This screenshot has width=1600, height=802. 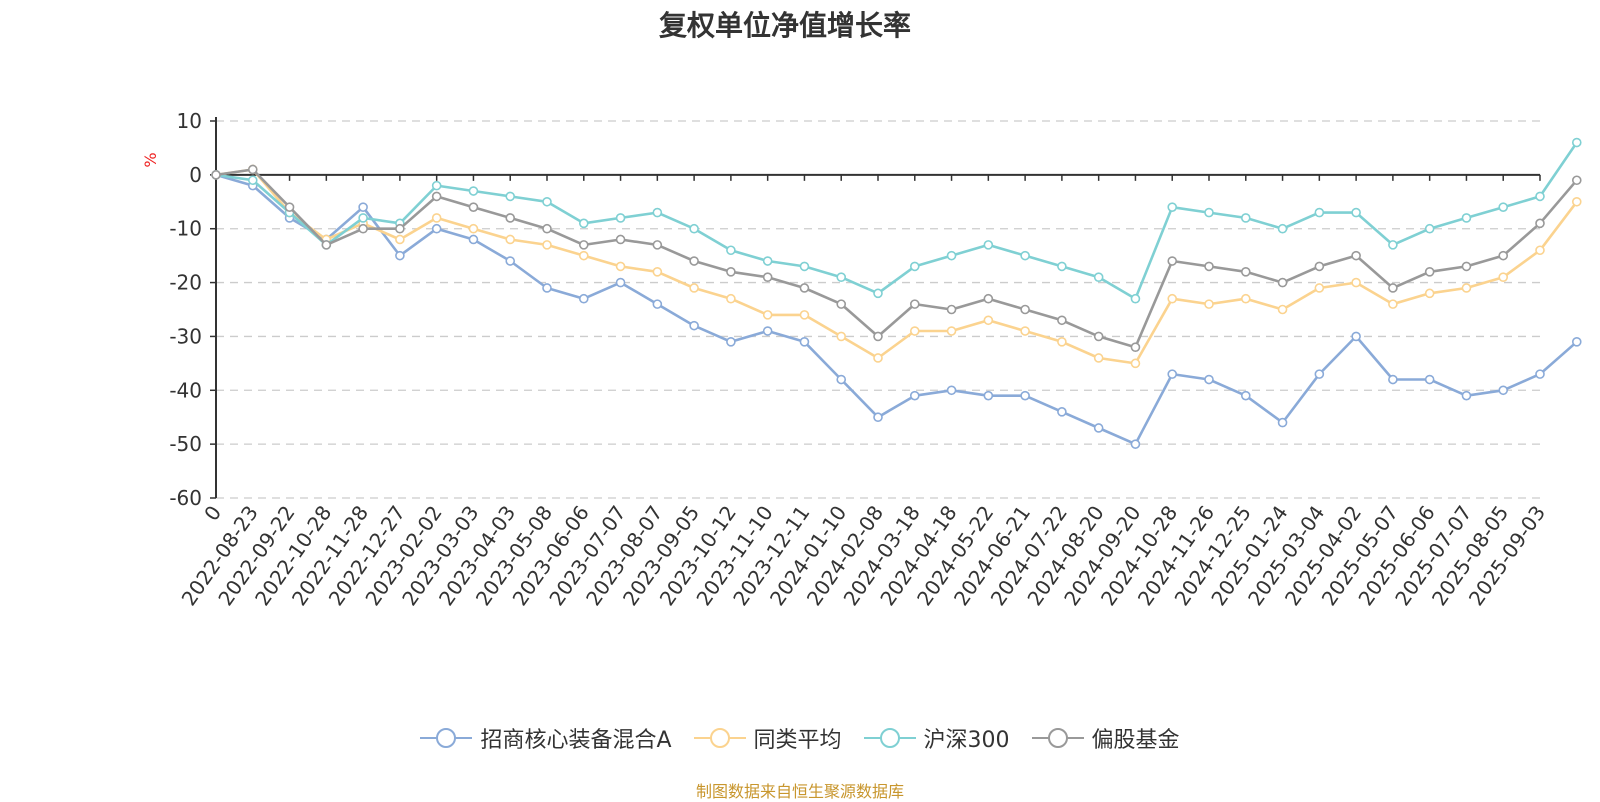 I want to click on legend-item: 招商核心装备混合A, so click(x=546, y=738).